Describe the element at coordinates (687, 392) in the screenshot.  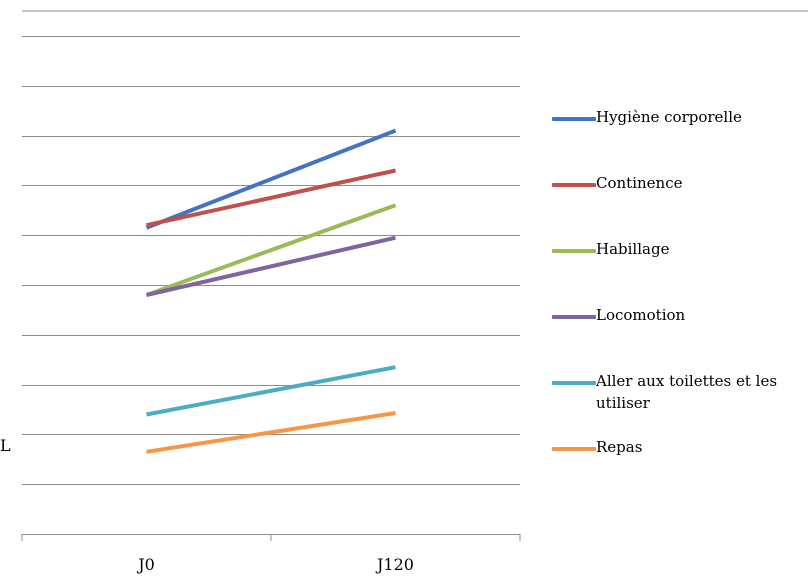
I see `legend-label: Aller aux toilettes et les utiliser` at that location.